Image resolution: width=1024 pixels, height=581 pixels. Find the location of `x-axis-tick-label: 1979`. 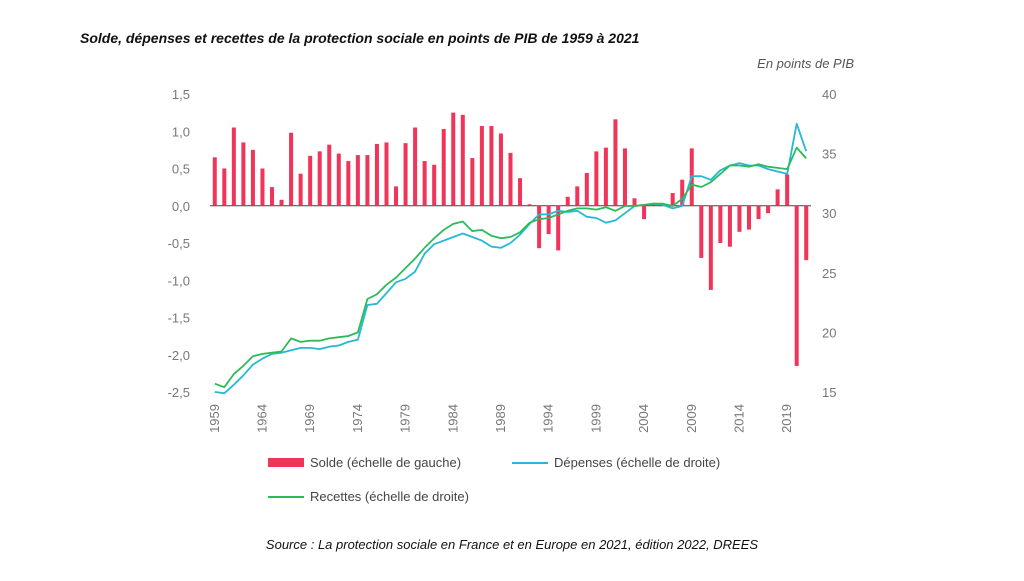

x-axis-tick-label: 1979 is located at coordinates (405, 418).